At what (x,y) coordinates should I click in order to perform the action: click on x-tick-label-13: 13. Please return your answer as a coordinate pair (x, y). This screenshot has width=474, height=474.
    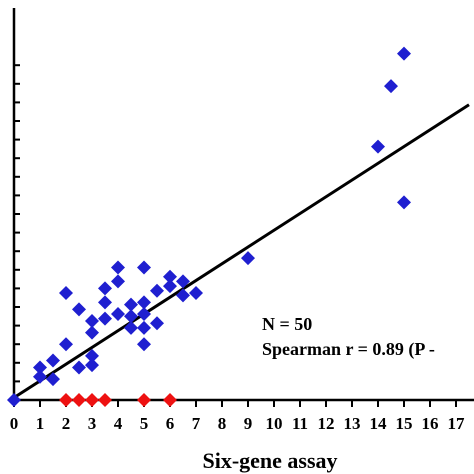
    Looking at the image, I should click on (352, 423).